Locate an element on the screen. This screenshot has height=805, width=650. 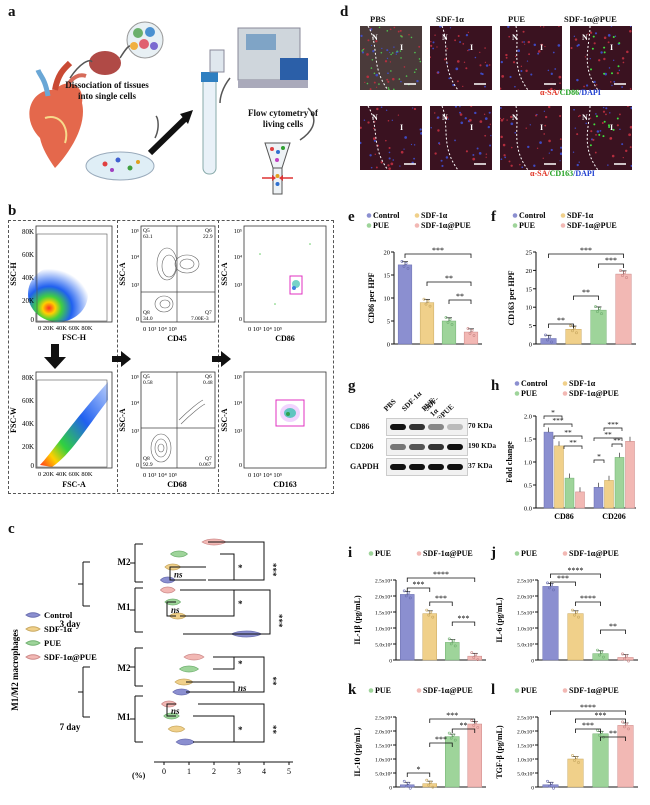
panel-label-a: a is located at coordinates (12, 12).